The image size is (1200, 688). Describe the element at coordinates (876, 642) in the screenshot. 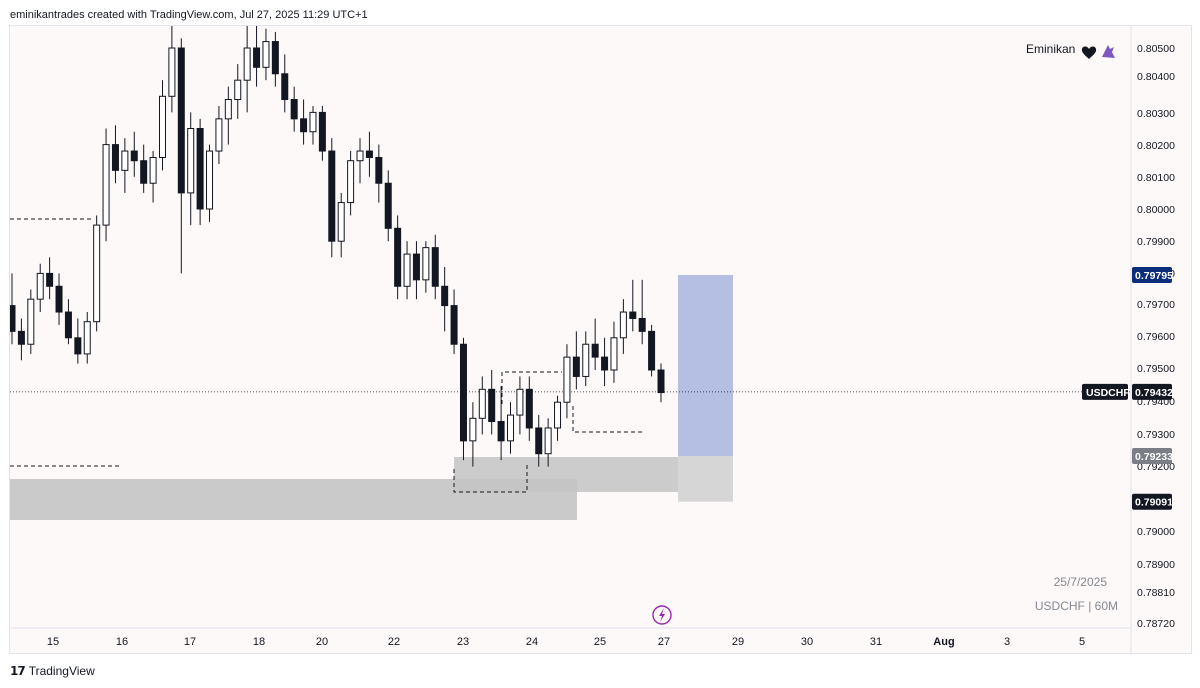

I see `time-tick-label: 31` at that location.